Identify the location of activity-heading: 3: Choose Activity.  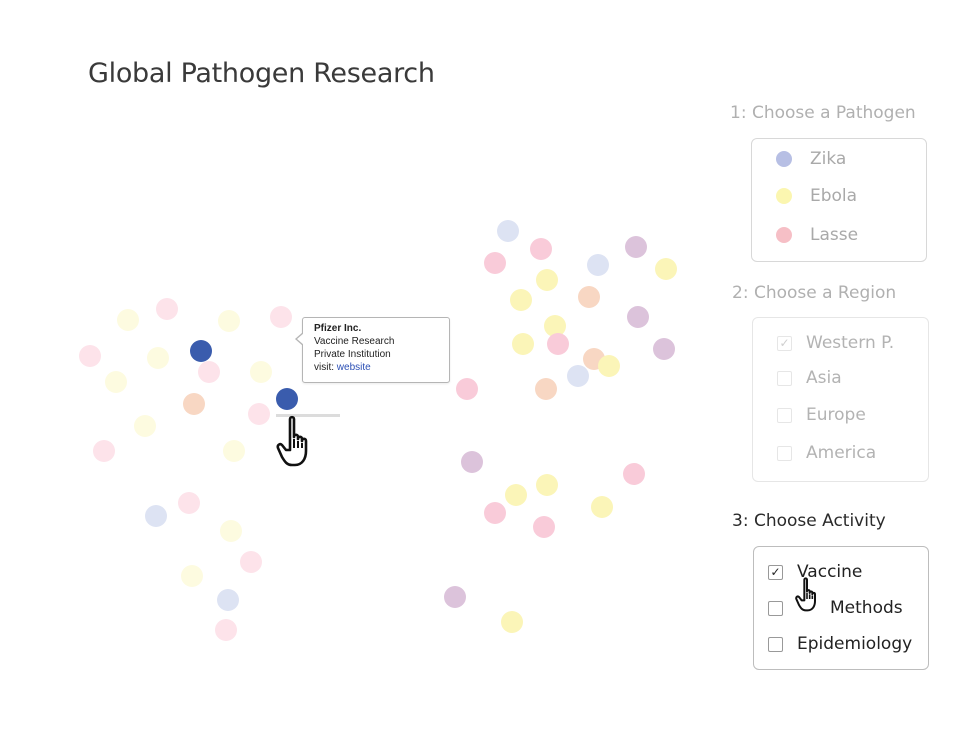
(809, 521).